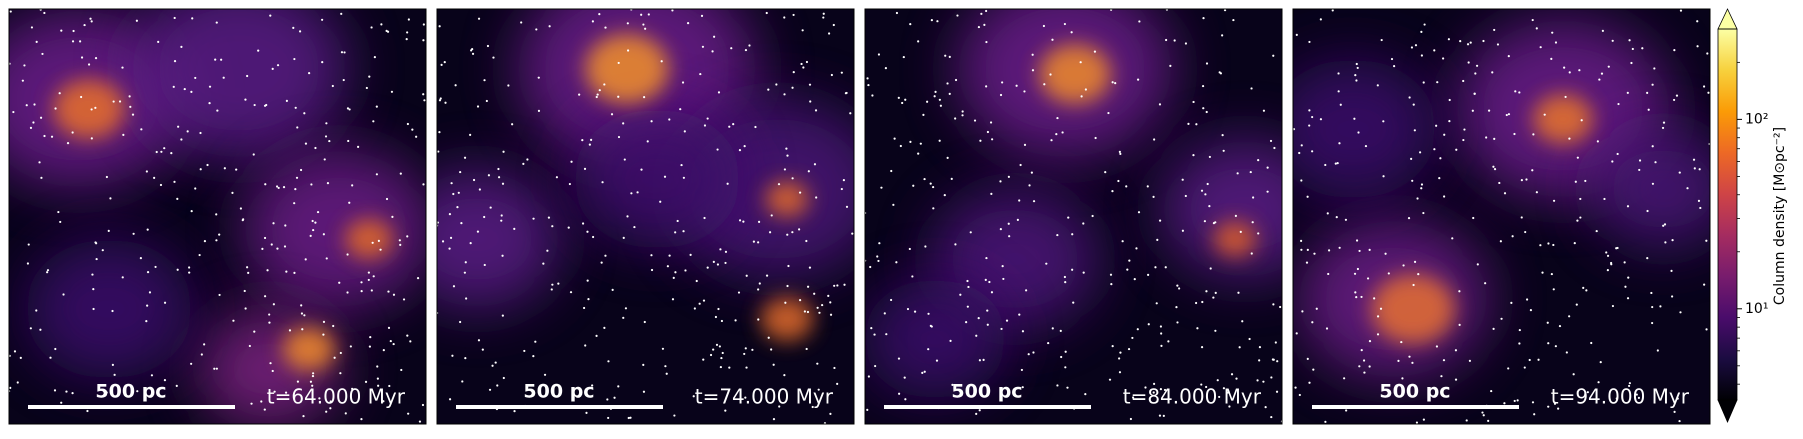 The image size is (1803, 439). Describe the element at coordinates (1727, 214) in the screenshot. I see `colorbar` at that location.